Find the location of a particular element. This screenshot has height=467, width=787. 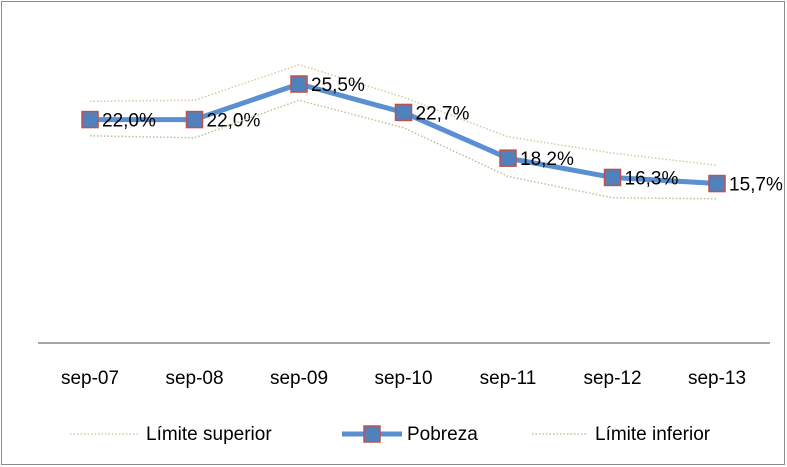

data-label: 25,5% is located at coordinates (338, 85).